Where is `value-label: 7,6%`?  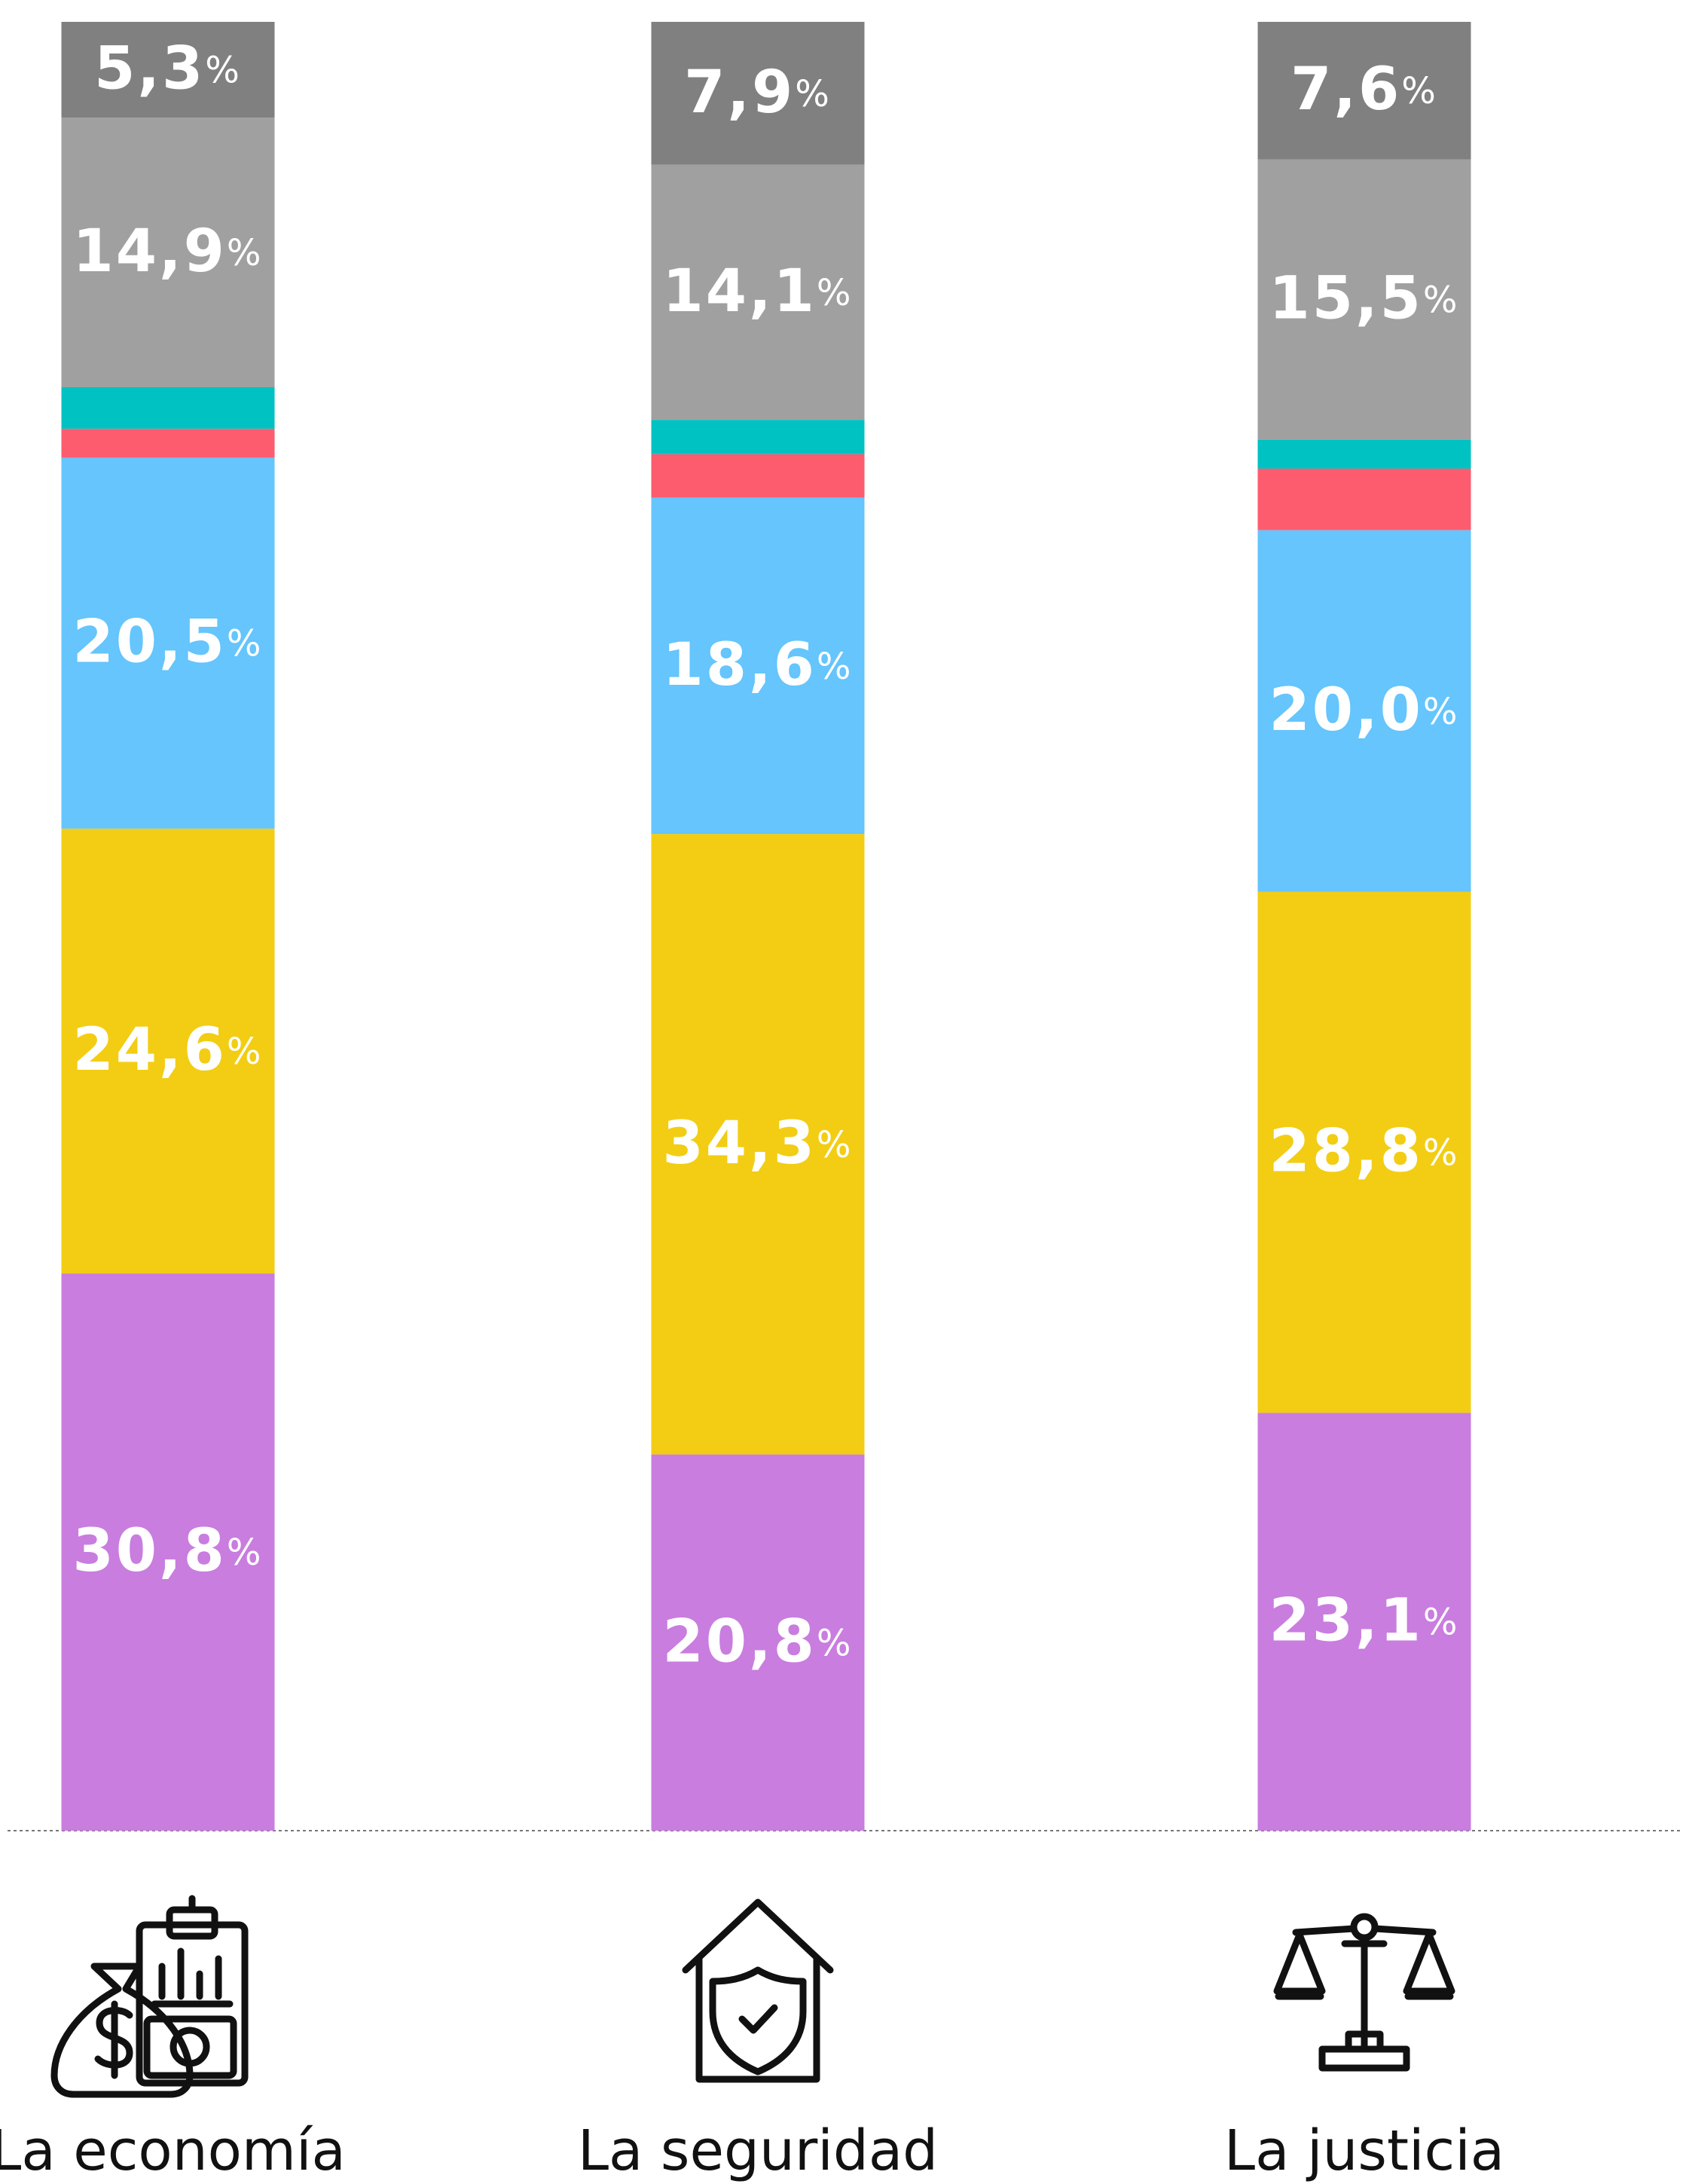
value-label: 7,6% is located at coordinates (1364, 90).